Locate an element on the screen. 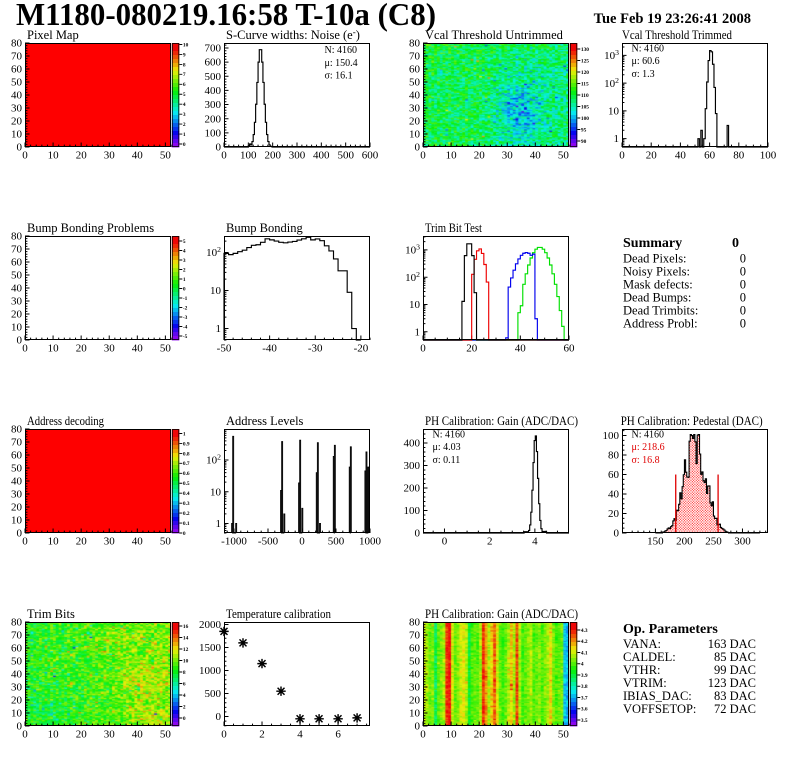  svg-text: Dead Bumps: is located at coordinates (657, 298).